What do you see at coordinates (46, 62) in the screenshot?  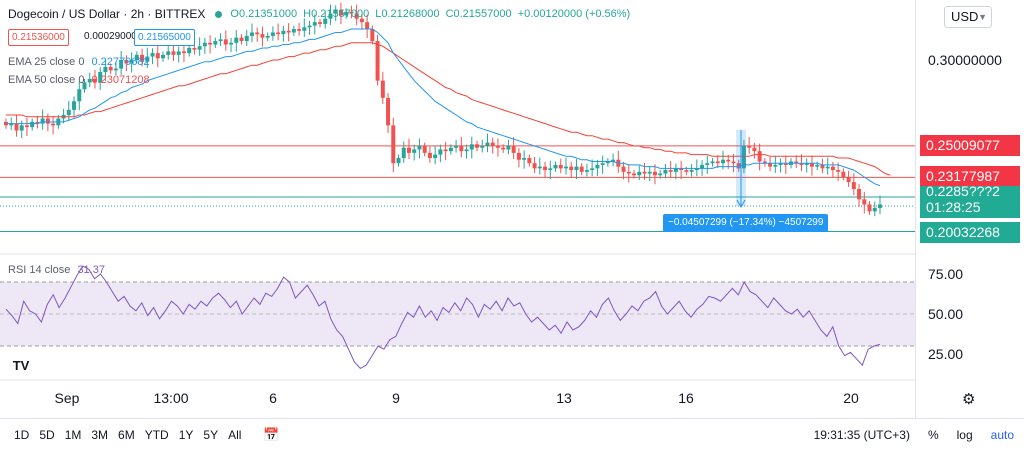 I see `ema25-label: EMA 25 close 0` at bounding box center [46, 62].